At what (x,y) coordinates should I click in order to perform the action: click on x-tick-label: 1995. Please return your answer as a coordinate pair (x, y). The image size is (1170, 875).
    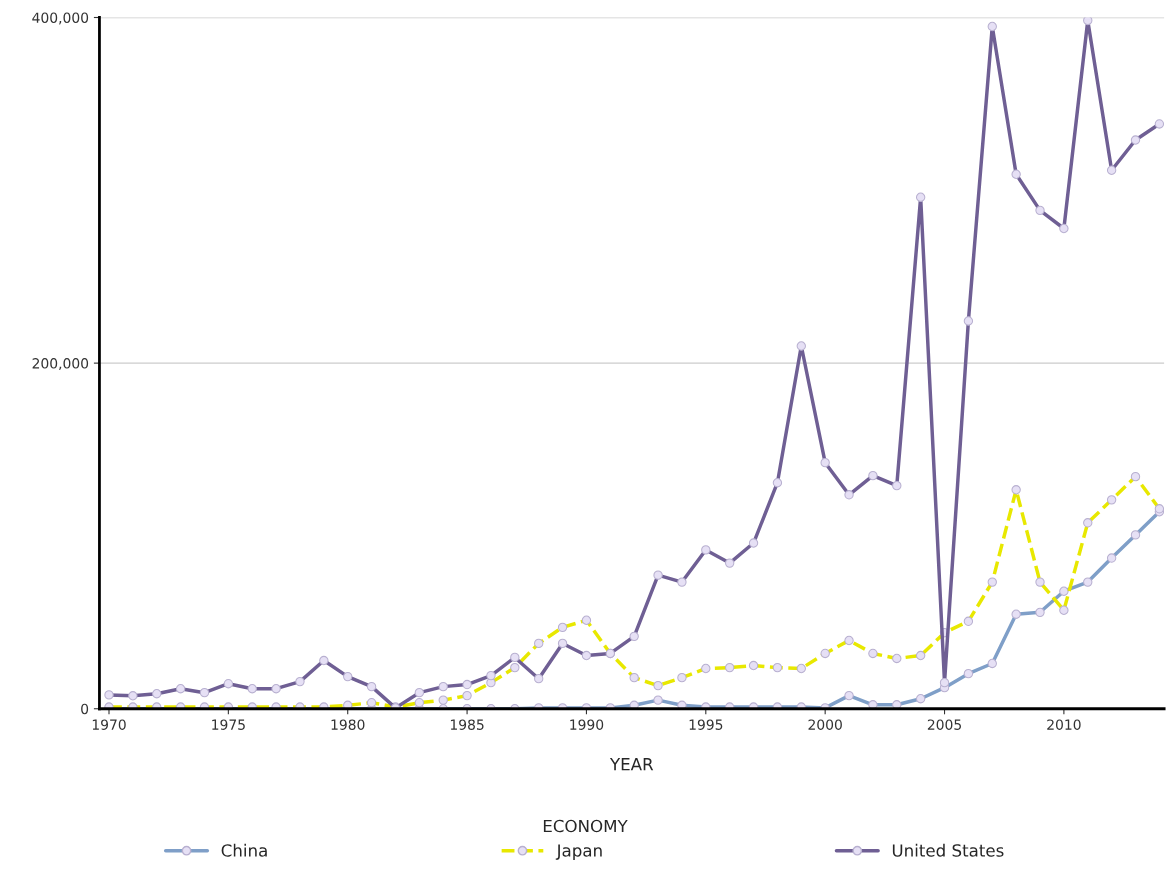
    Looking at the image, I should click on (706, 724).